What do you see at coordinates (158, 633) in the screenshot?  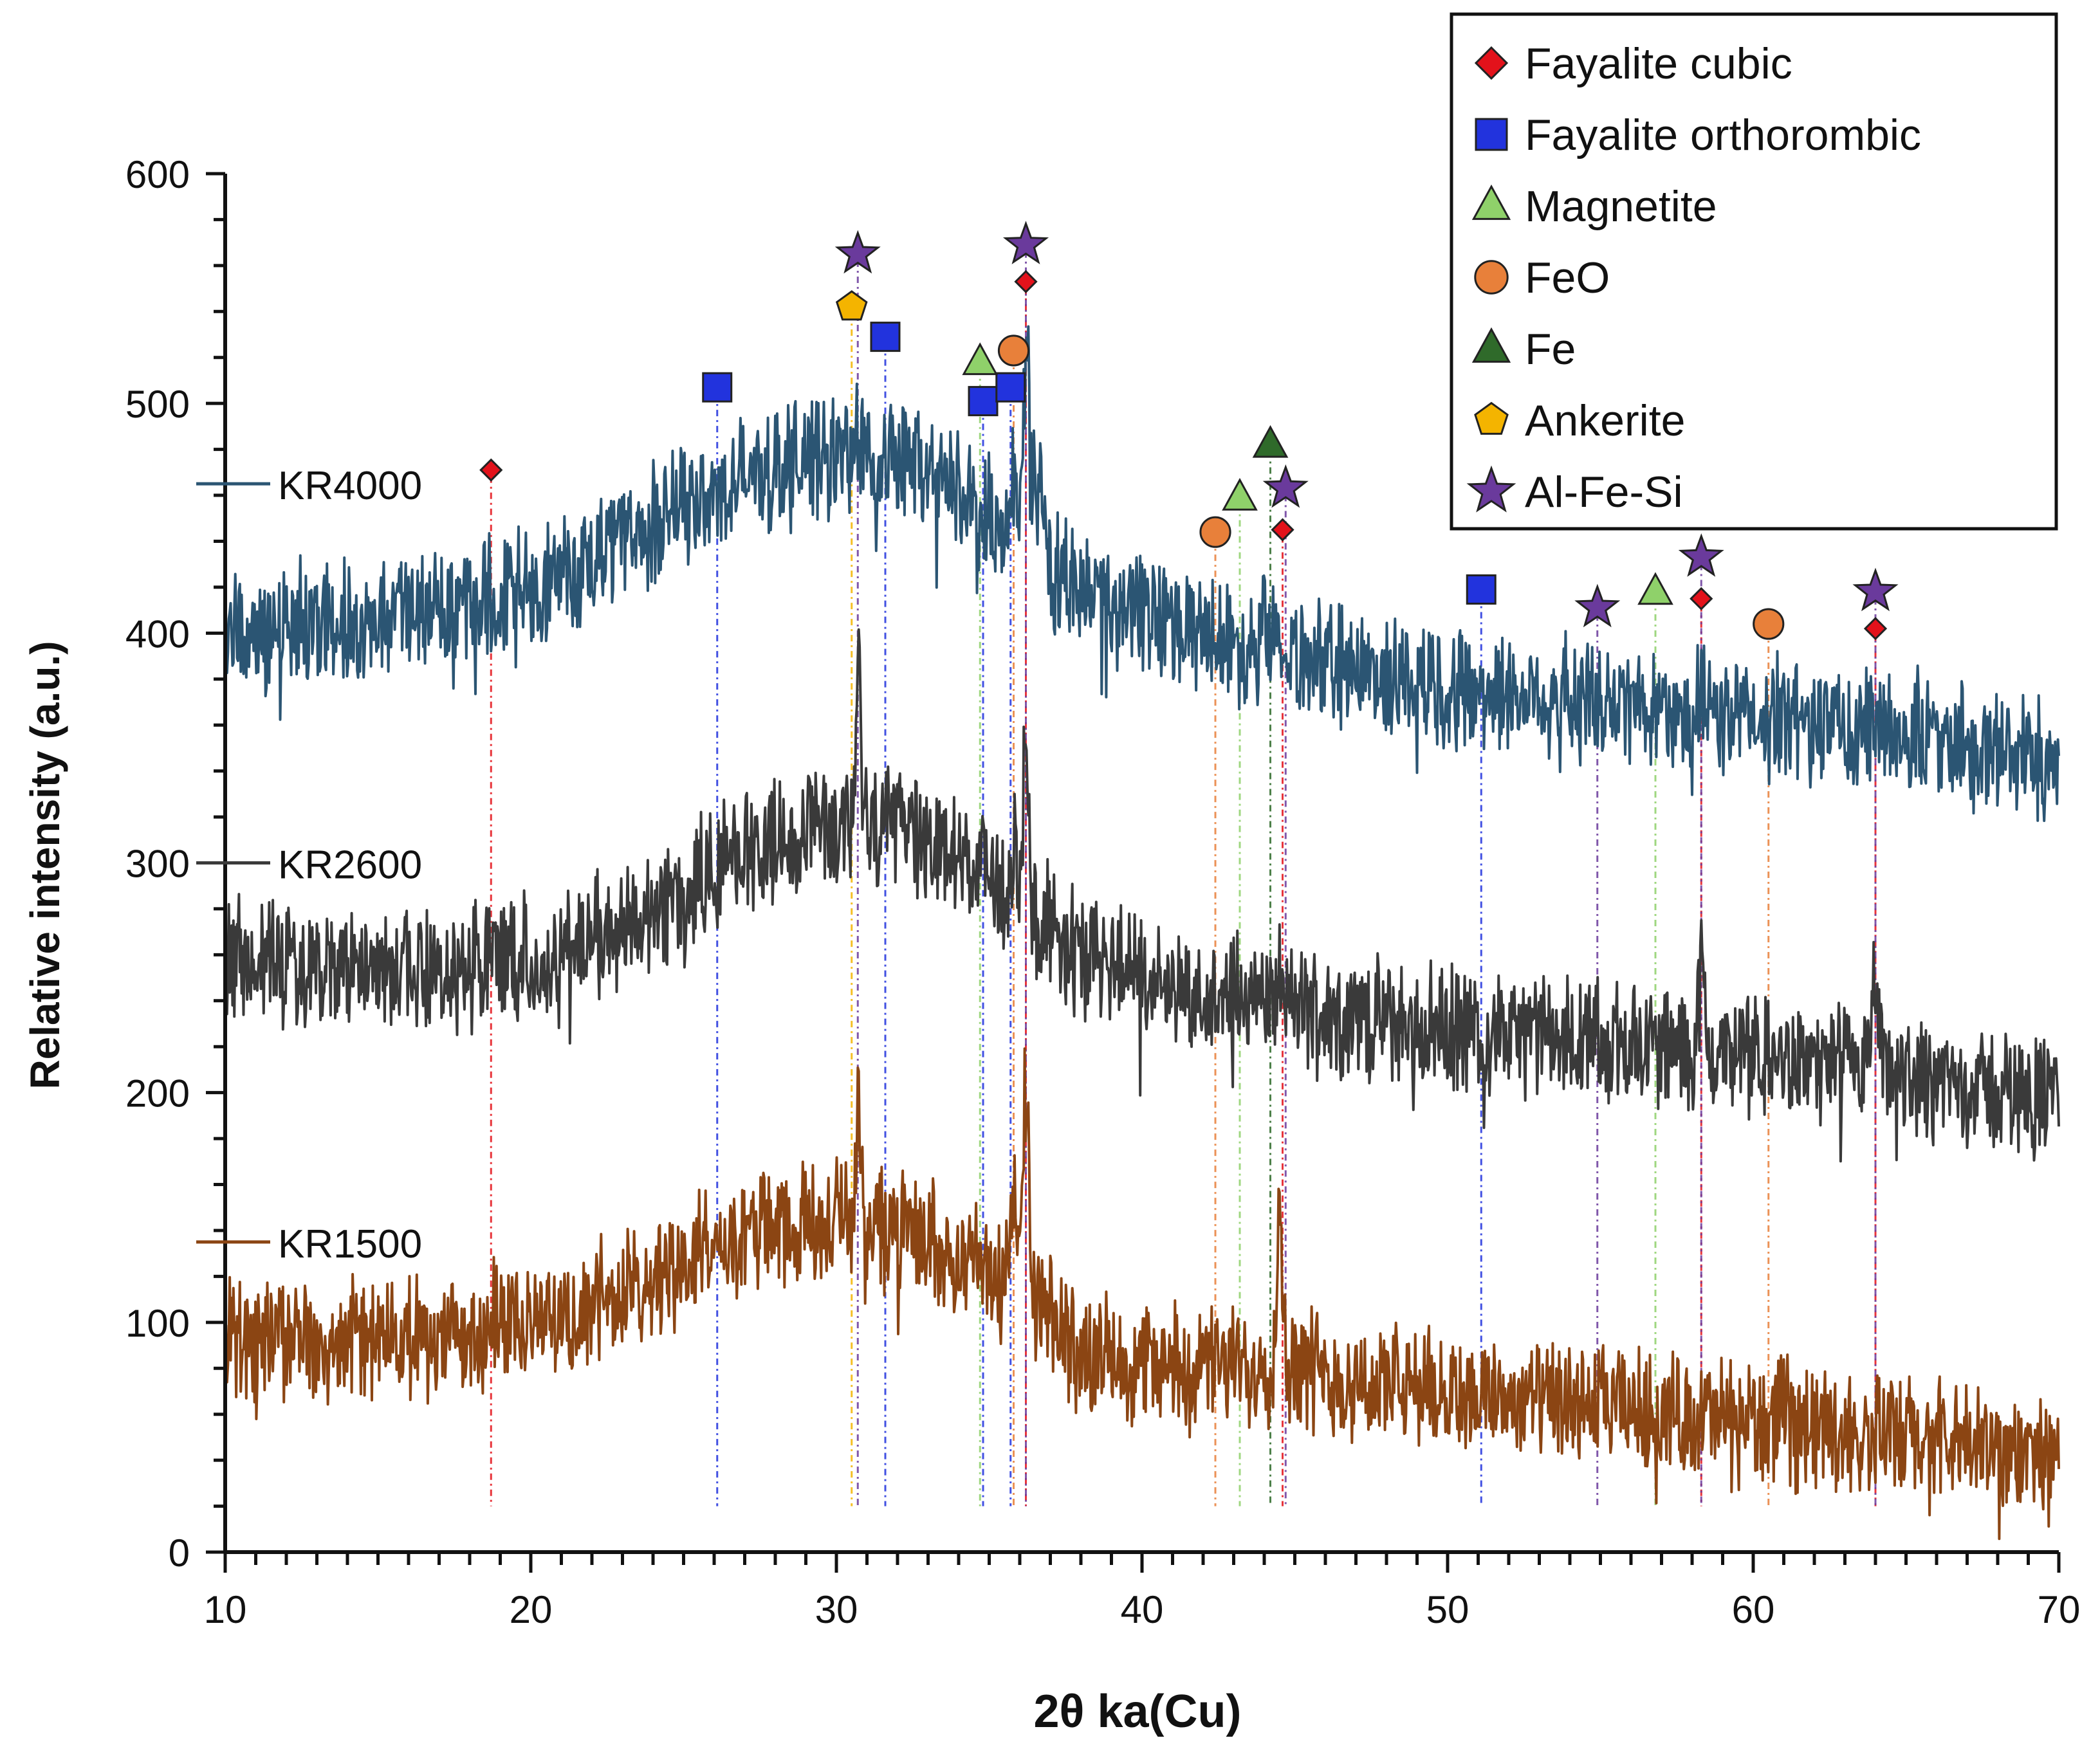 I see `y-tick-label: 400` at bounding box center [158, 633].